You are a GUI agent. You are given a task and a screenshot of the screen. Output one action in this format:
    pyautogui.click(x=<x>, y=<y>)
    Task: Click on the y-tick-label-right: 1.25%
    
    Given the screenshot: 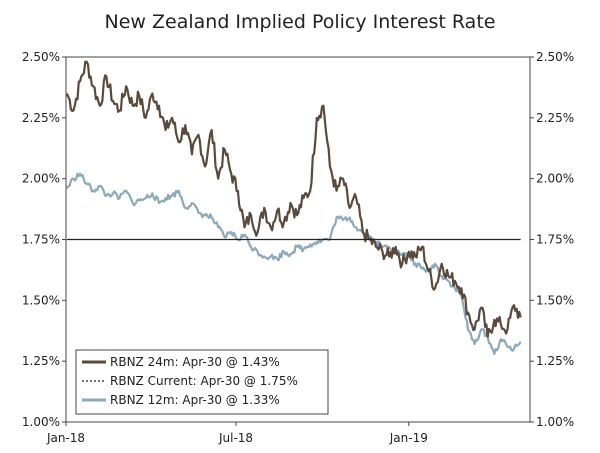 What is the action you would take?
    pyautogui.click(x=555, y=361)
    